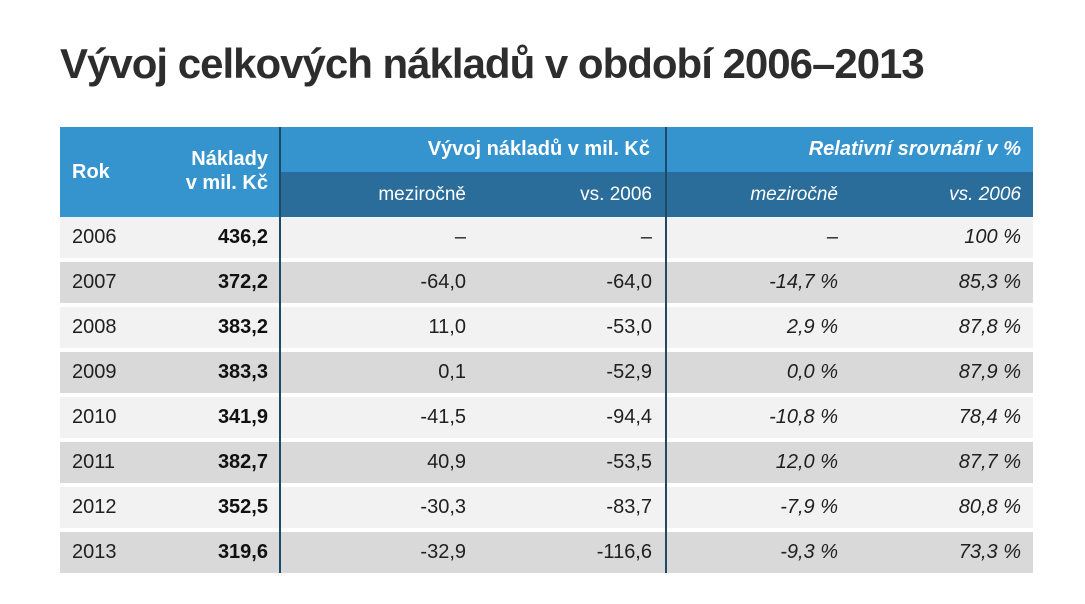  Describe the element at coordinates (989, 507) in the screenshot. I see `cell-rel-vs2006: 80,8 %` at that location.